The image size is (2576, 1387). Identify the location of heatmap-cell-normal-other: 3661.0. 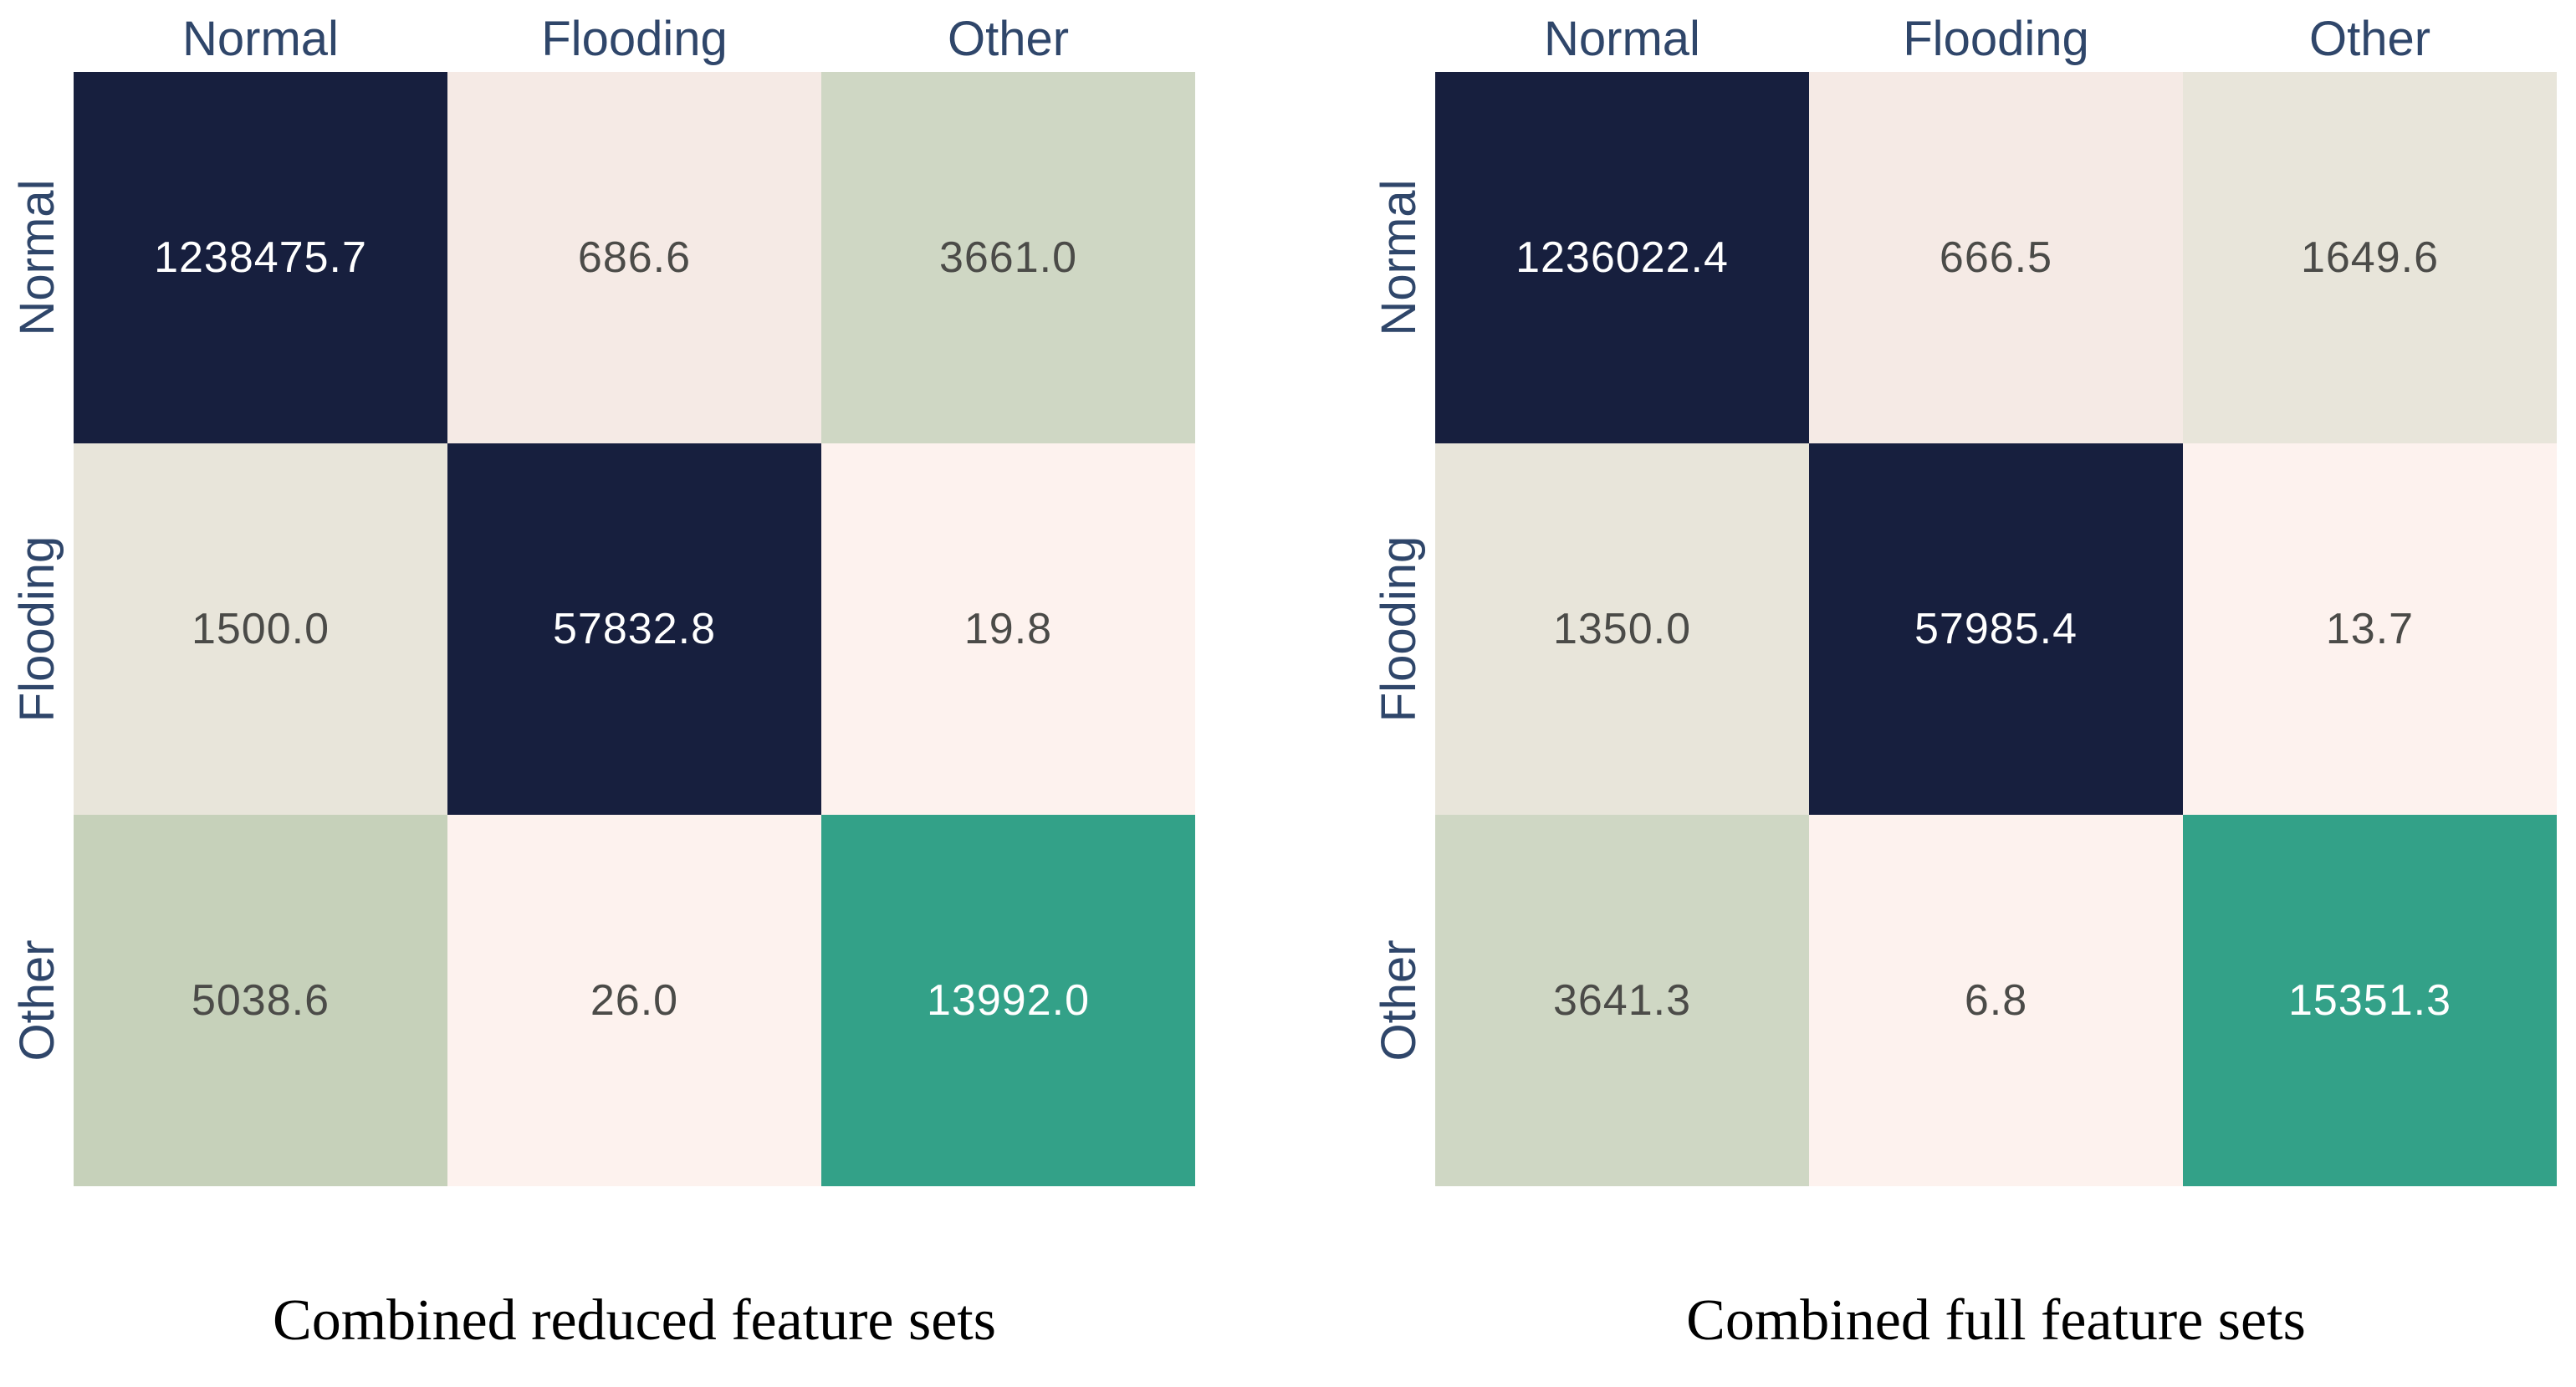
(1008, 257).